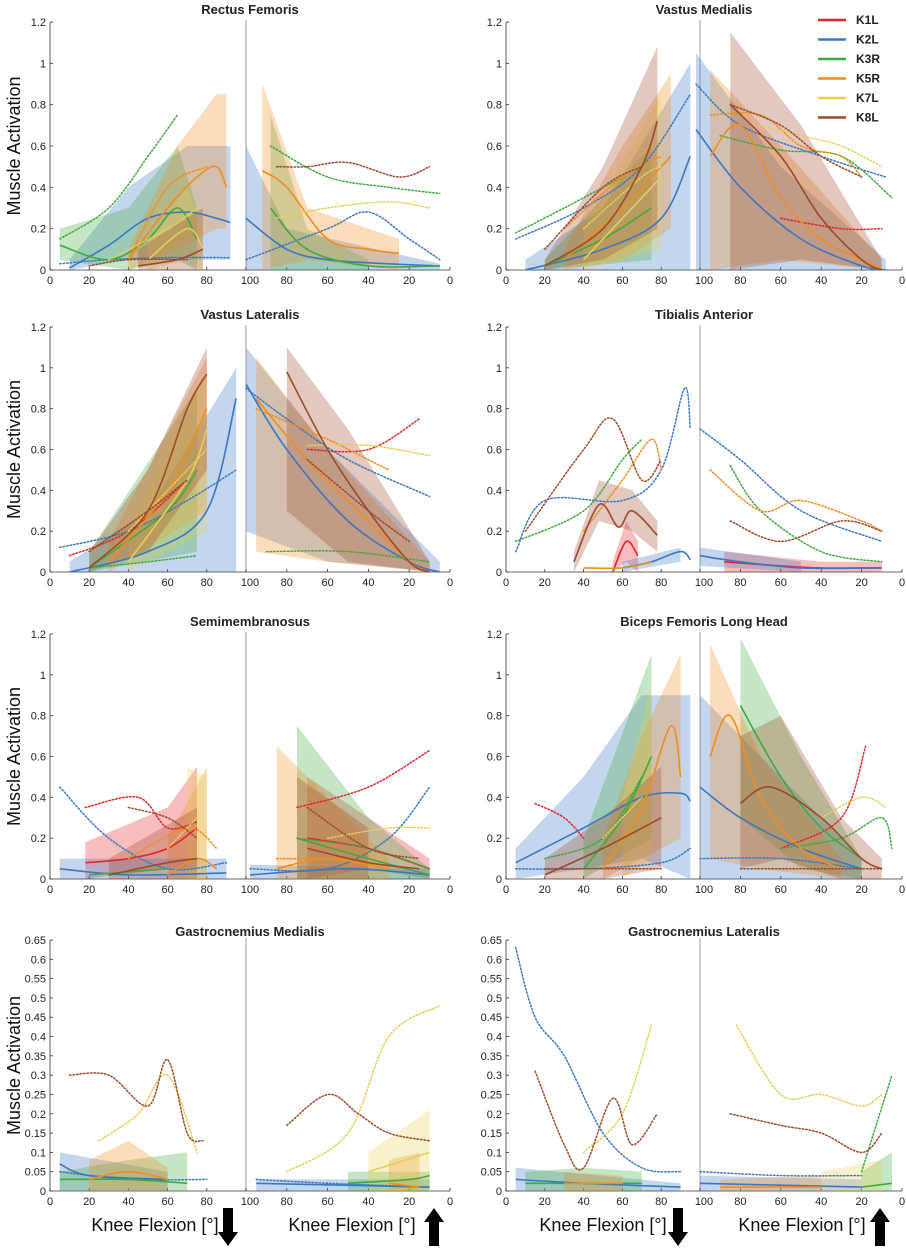 This screenshot has width=906, height=1251. Describe the element at coordinates (491, 941) in the screenshot. I see `y-tick-label: 0.65` at that location.